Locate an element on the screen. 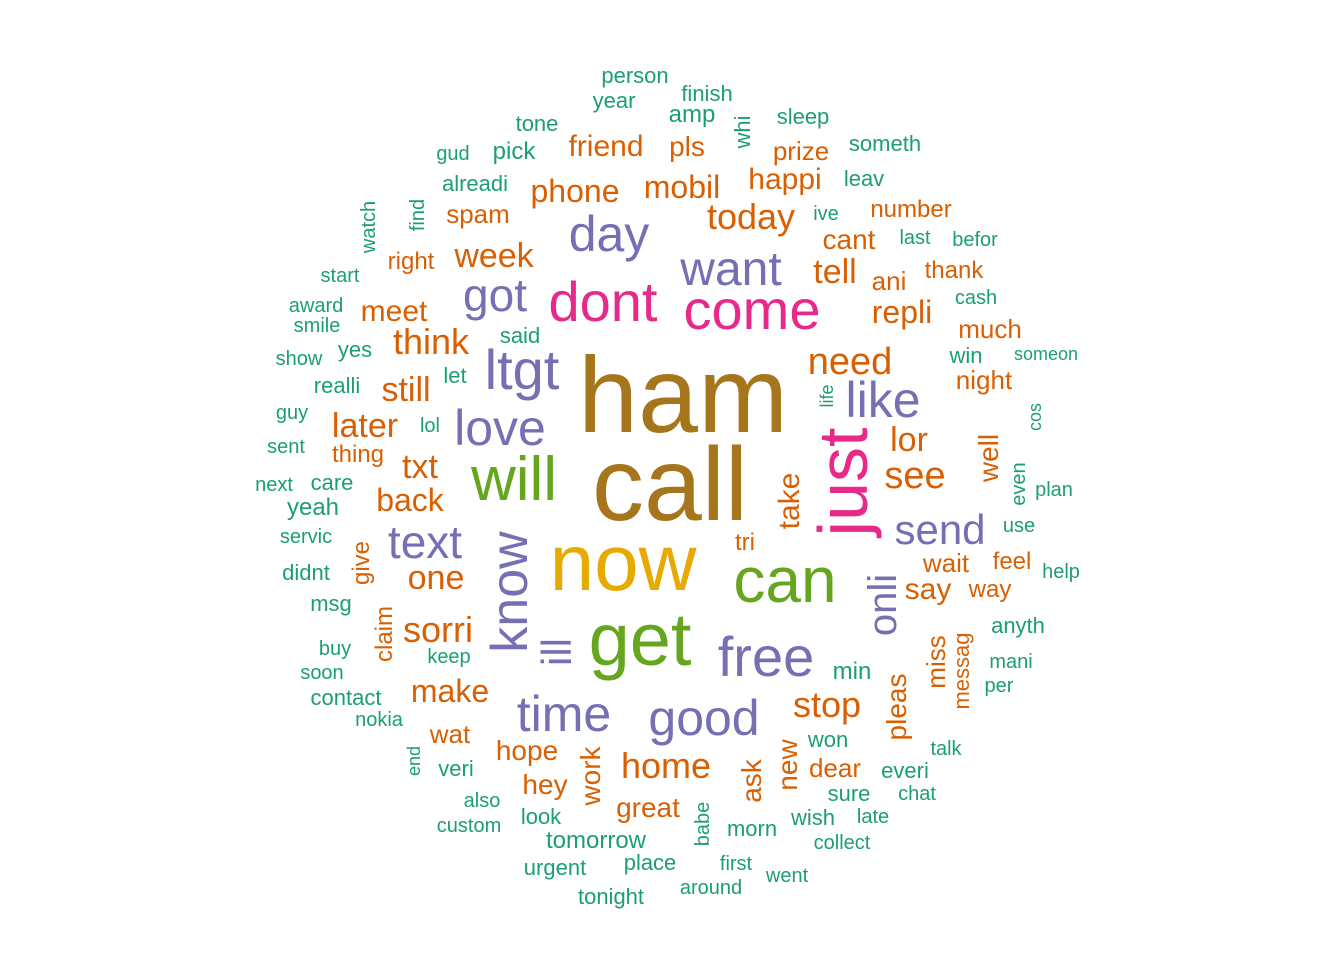  word-spam: spam is located at coordinates (478, 214).